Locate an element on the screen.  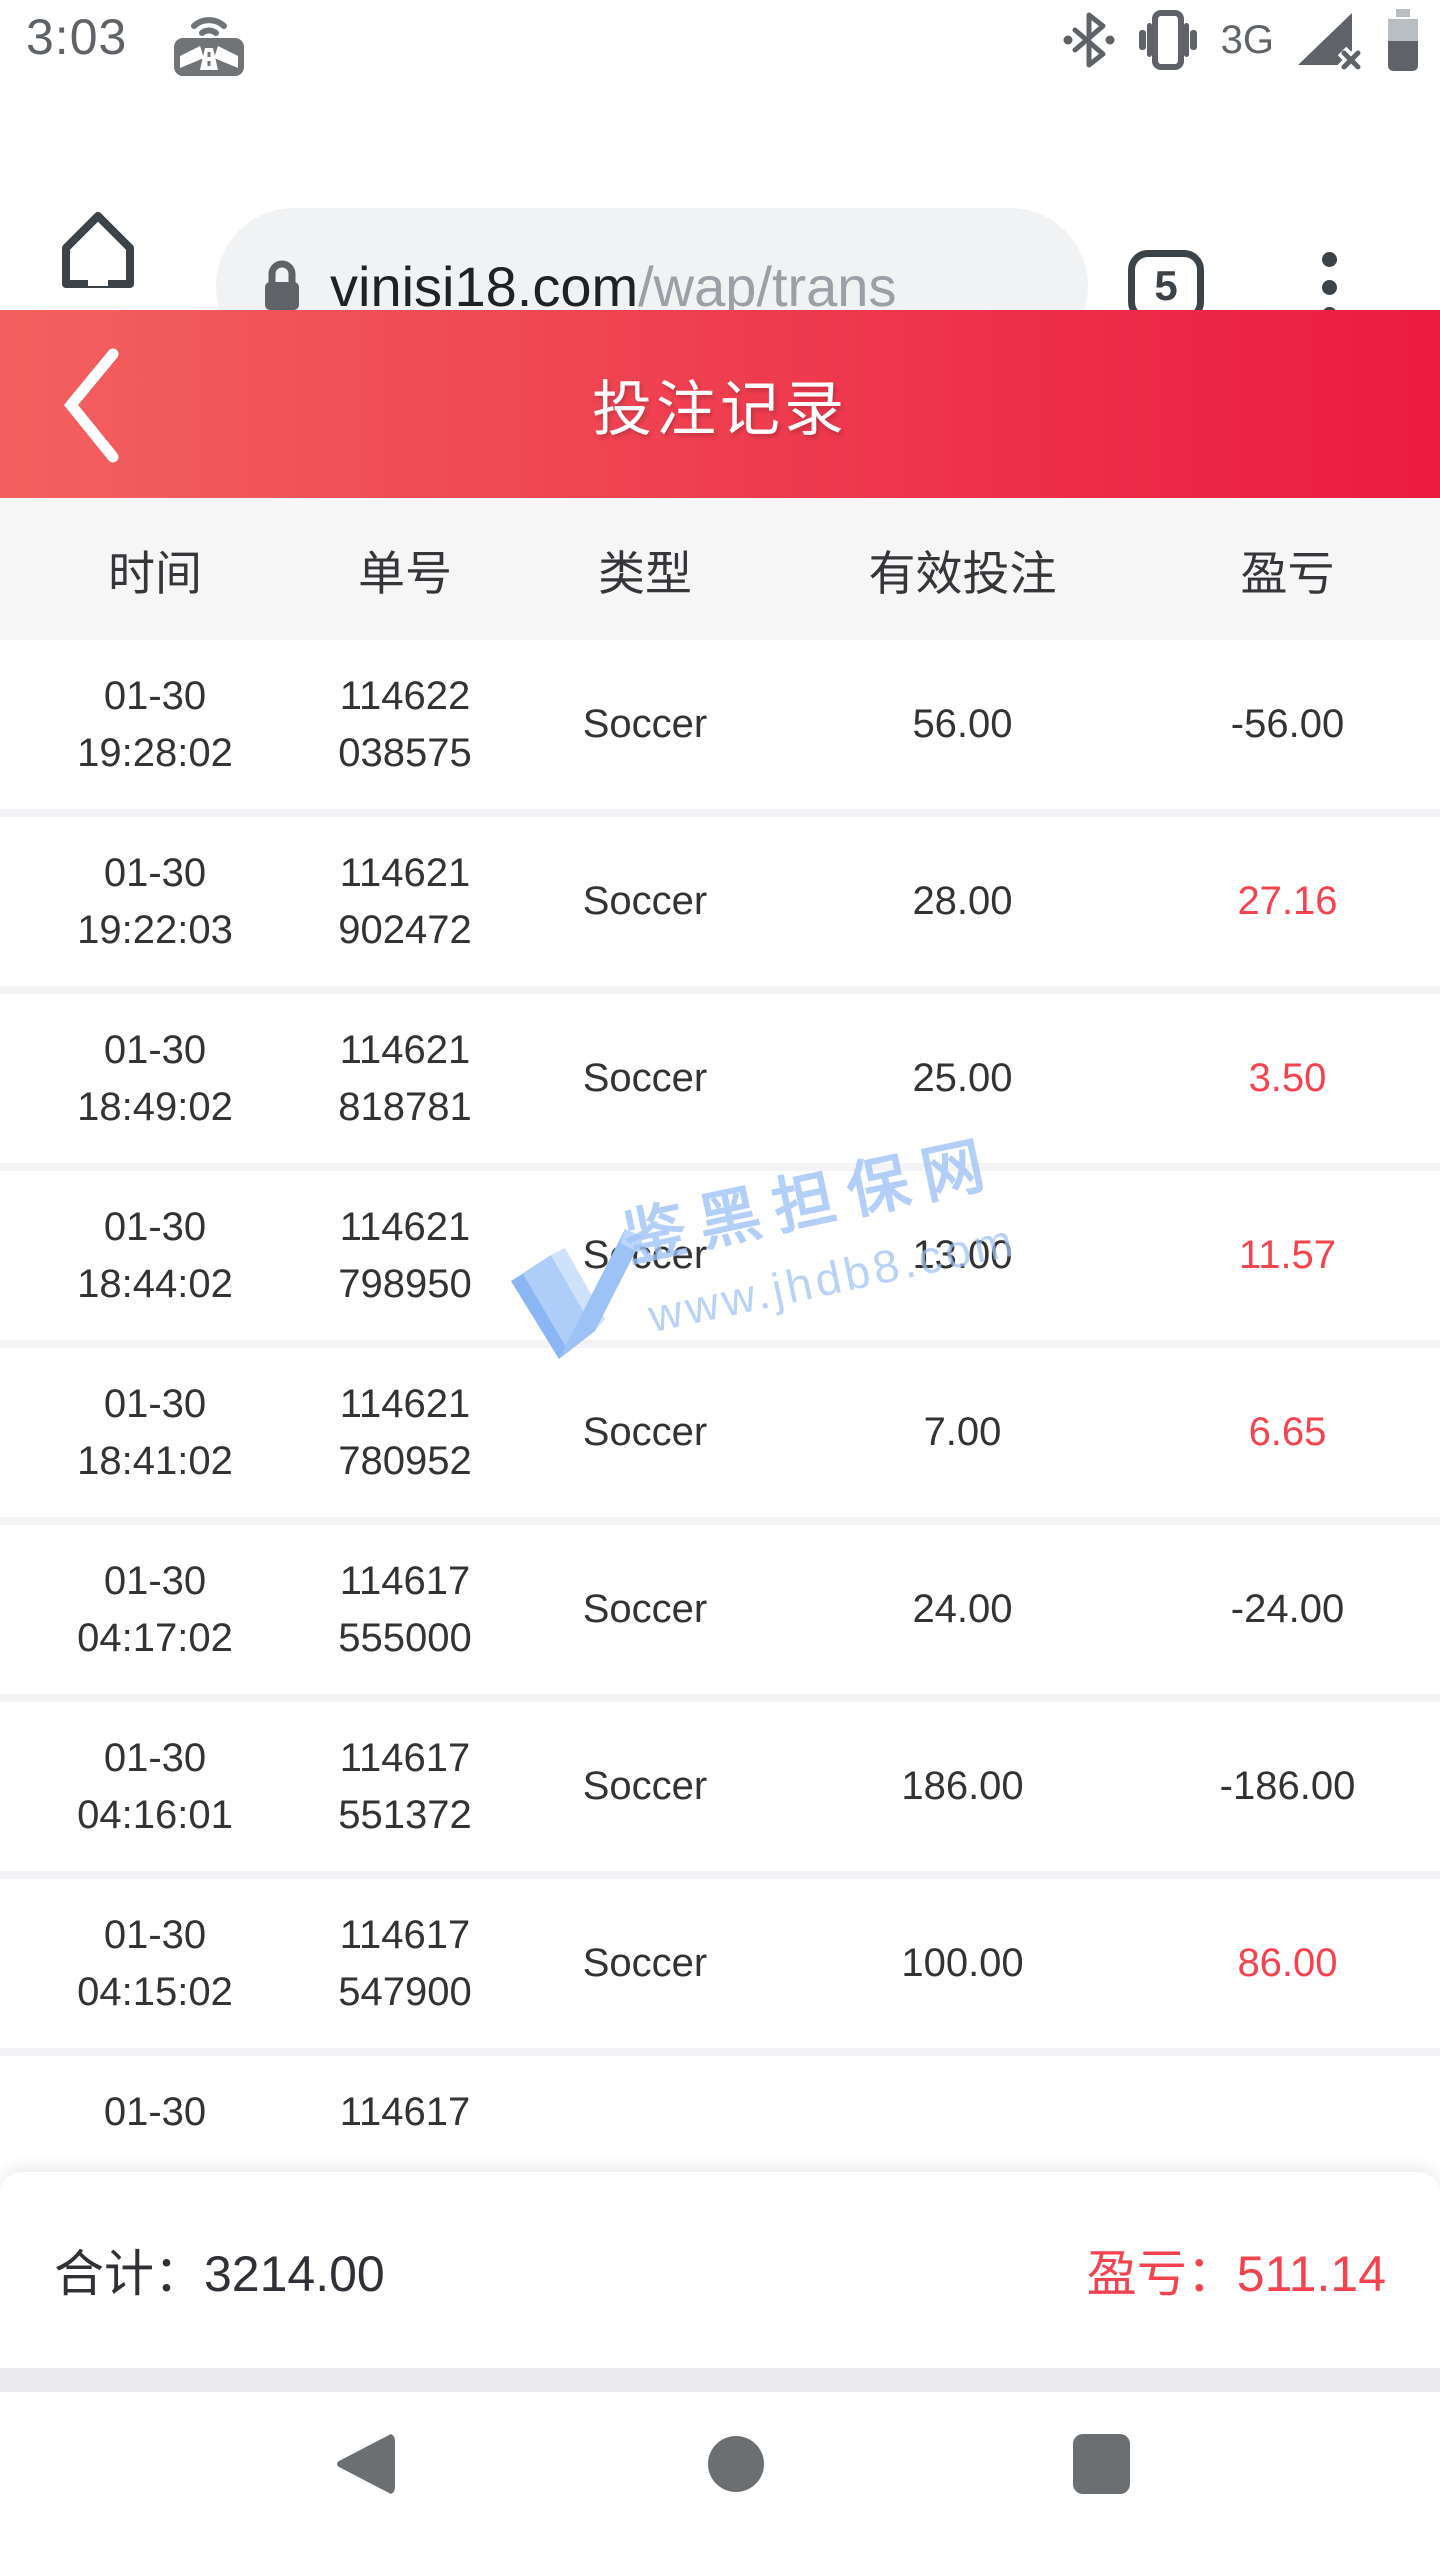
cell-profit-loss: 27.16 is located at coordinates (1287, 901).